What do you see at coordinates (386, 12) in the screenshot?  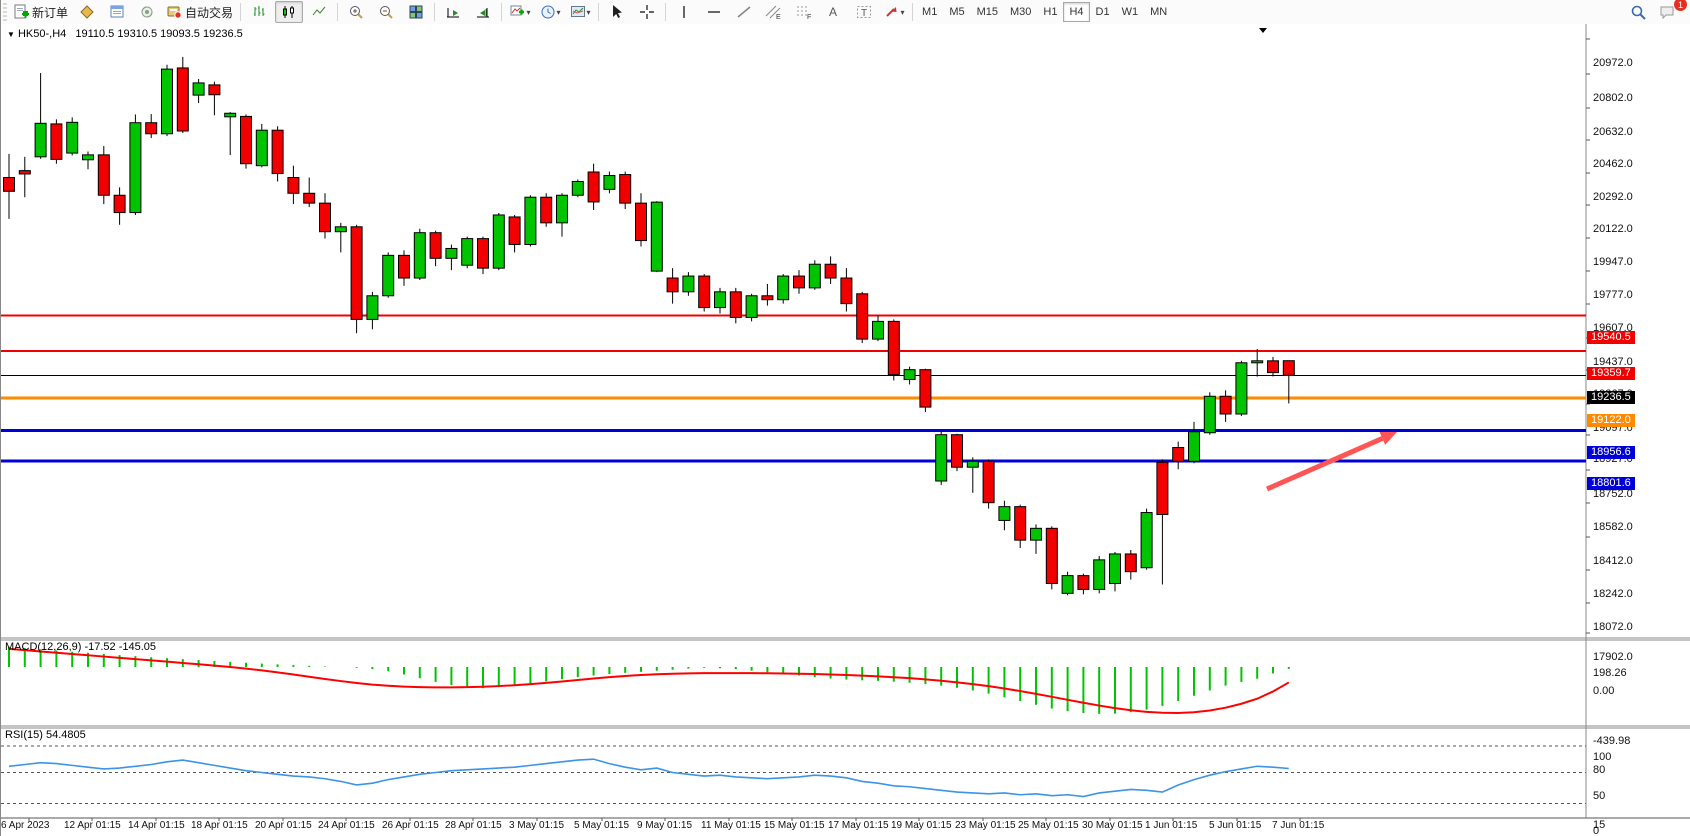 I see `zoom-out-button` at bounding box center [386, 12].